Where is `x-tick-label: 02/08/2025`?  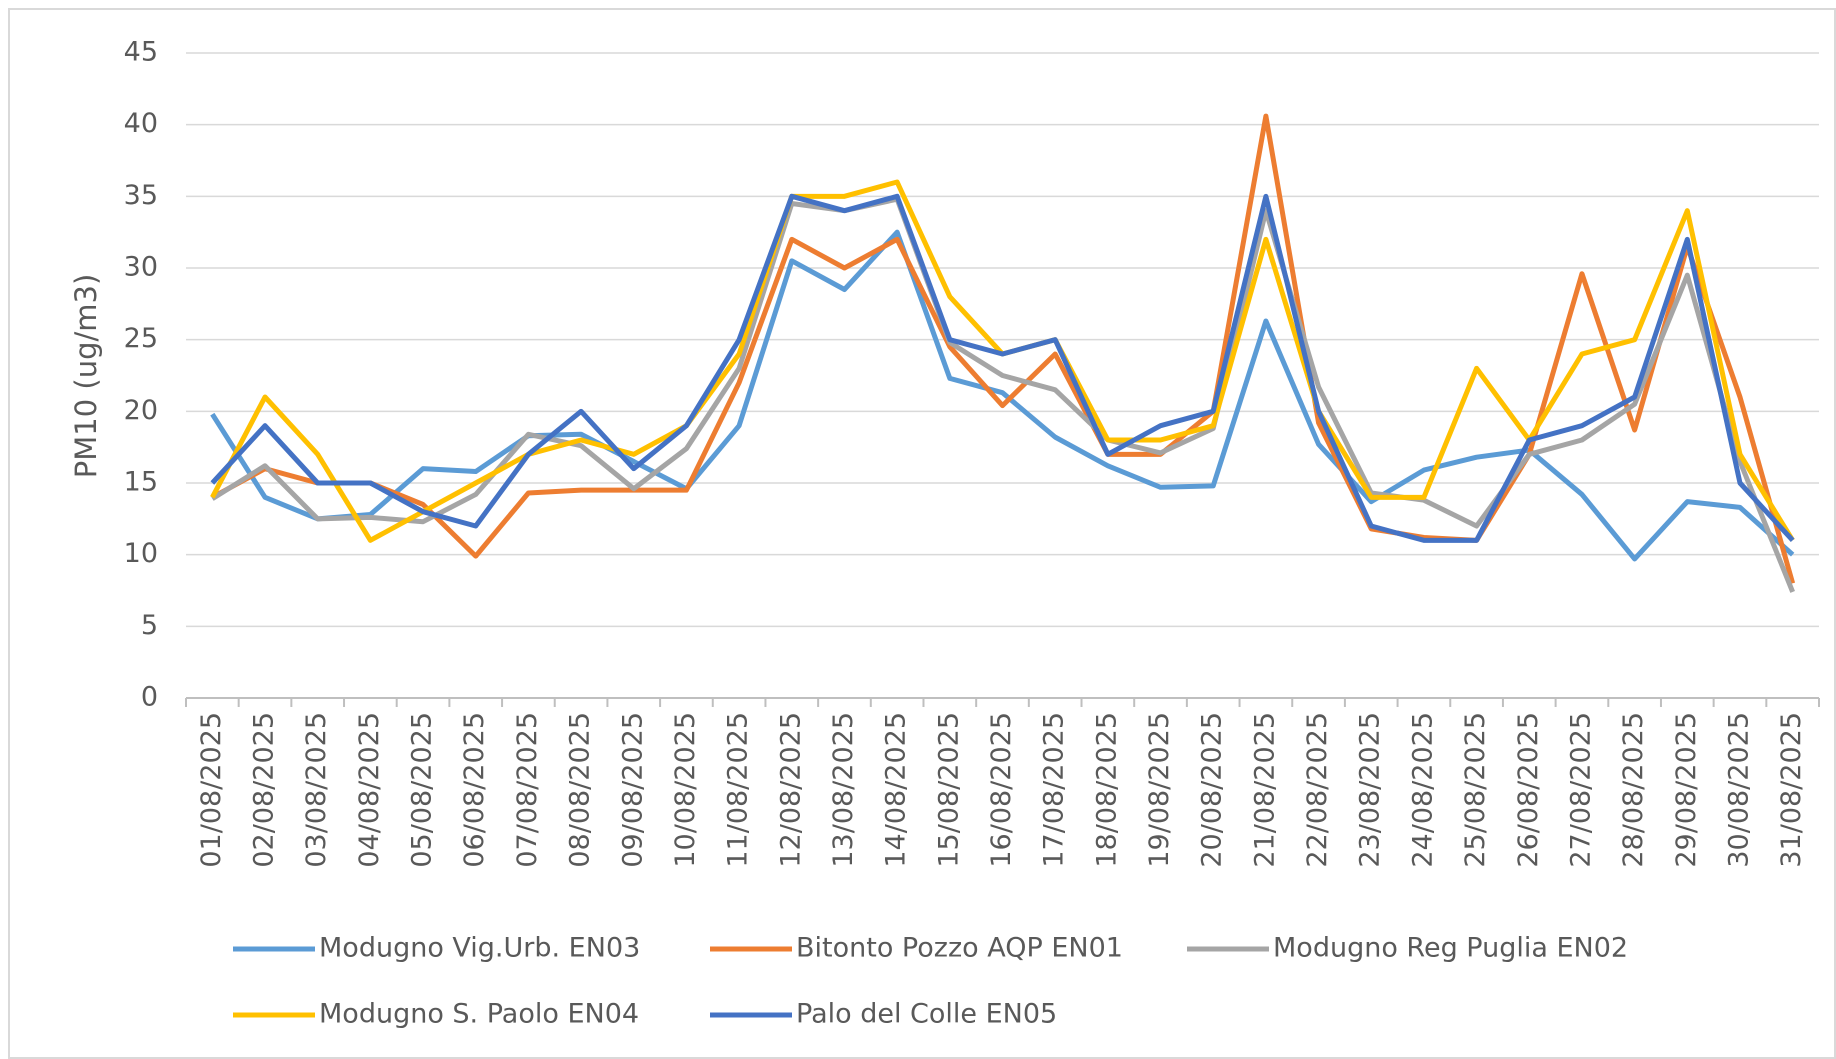 x-tick-label: 02/08/2025 is located at coordinates (264, 790).